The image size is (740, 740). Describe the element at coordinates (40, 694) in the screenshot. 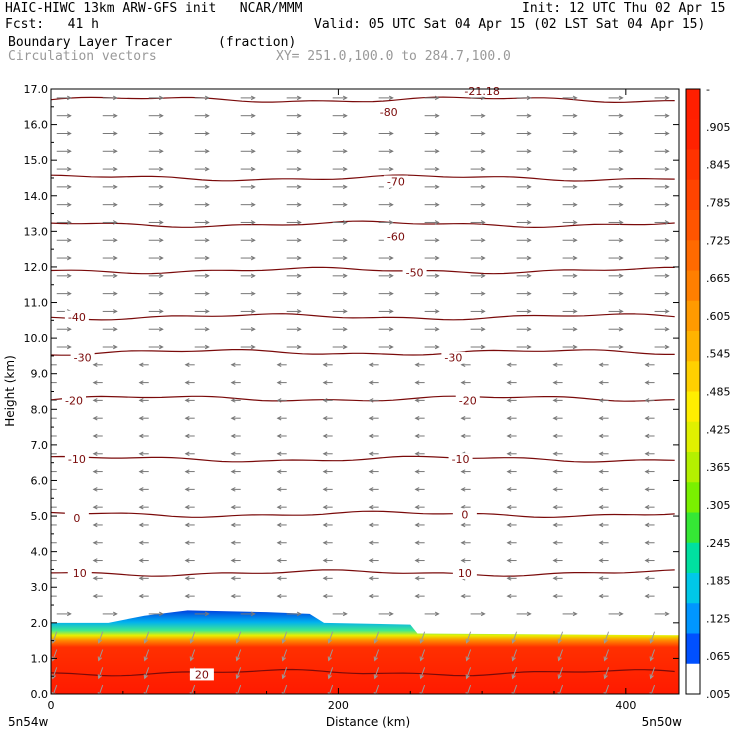

I see `y-tick-label: 0.0` at that location.